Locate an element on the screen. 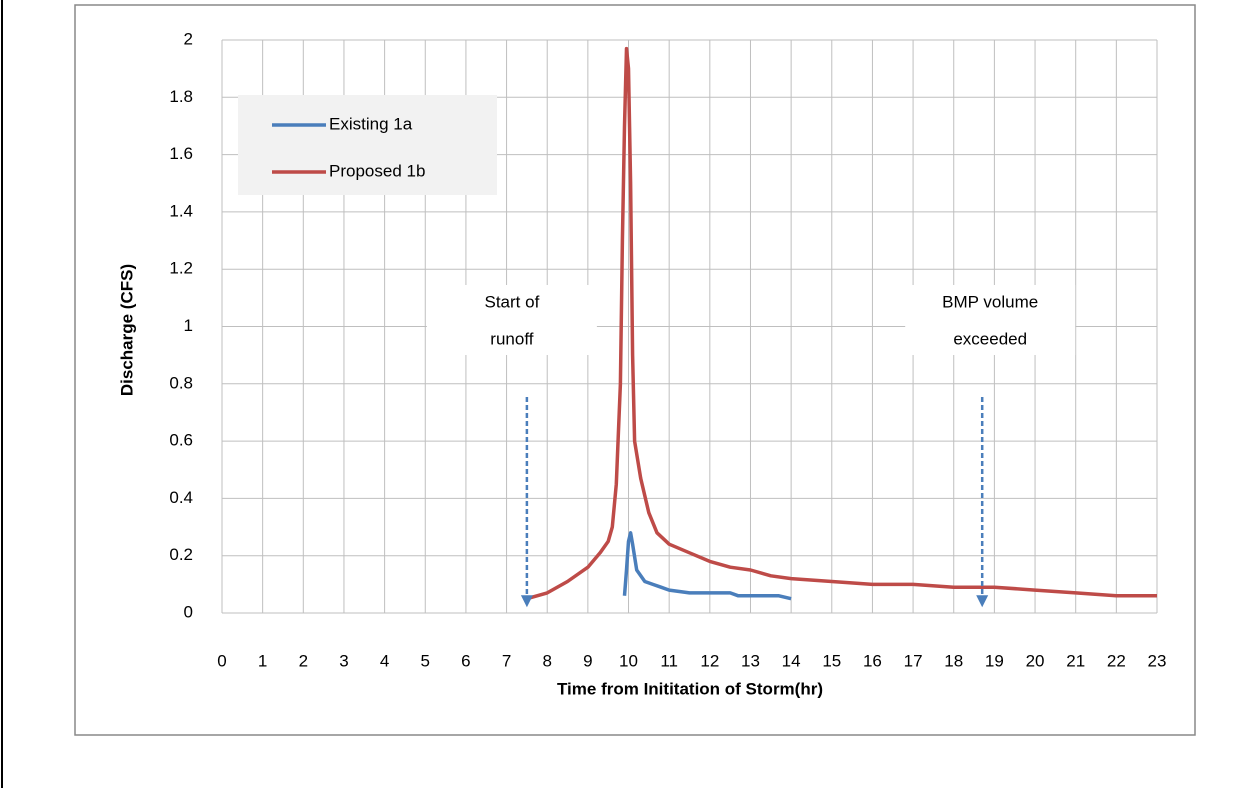 The height and width of the screenshot is (788, 1238). annotation-text: BMP volume is located at coordinates (990, 301).